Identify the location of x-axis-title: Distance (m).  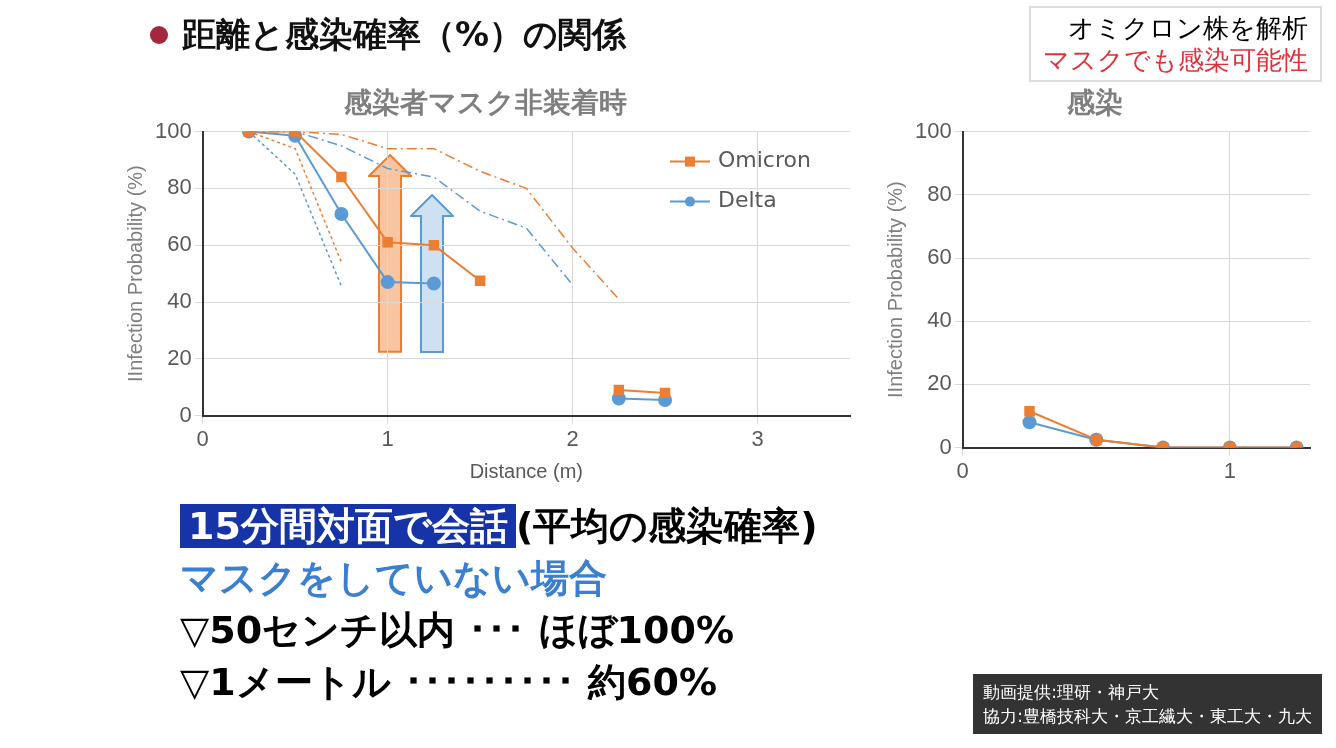
(526, 470).